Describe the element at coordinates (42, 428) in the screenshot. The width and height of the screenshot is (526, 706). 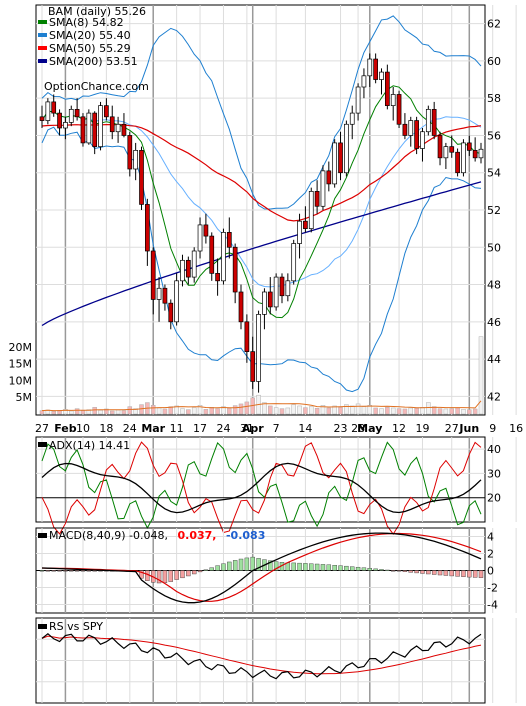
I see `x-tick-label: 27` at that location.